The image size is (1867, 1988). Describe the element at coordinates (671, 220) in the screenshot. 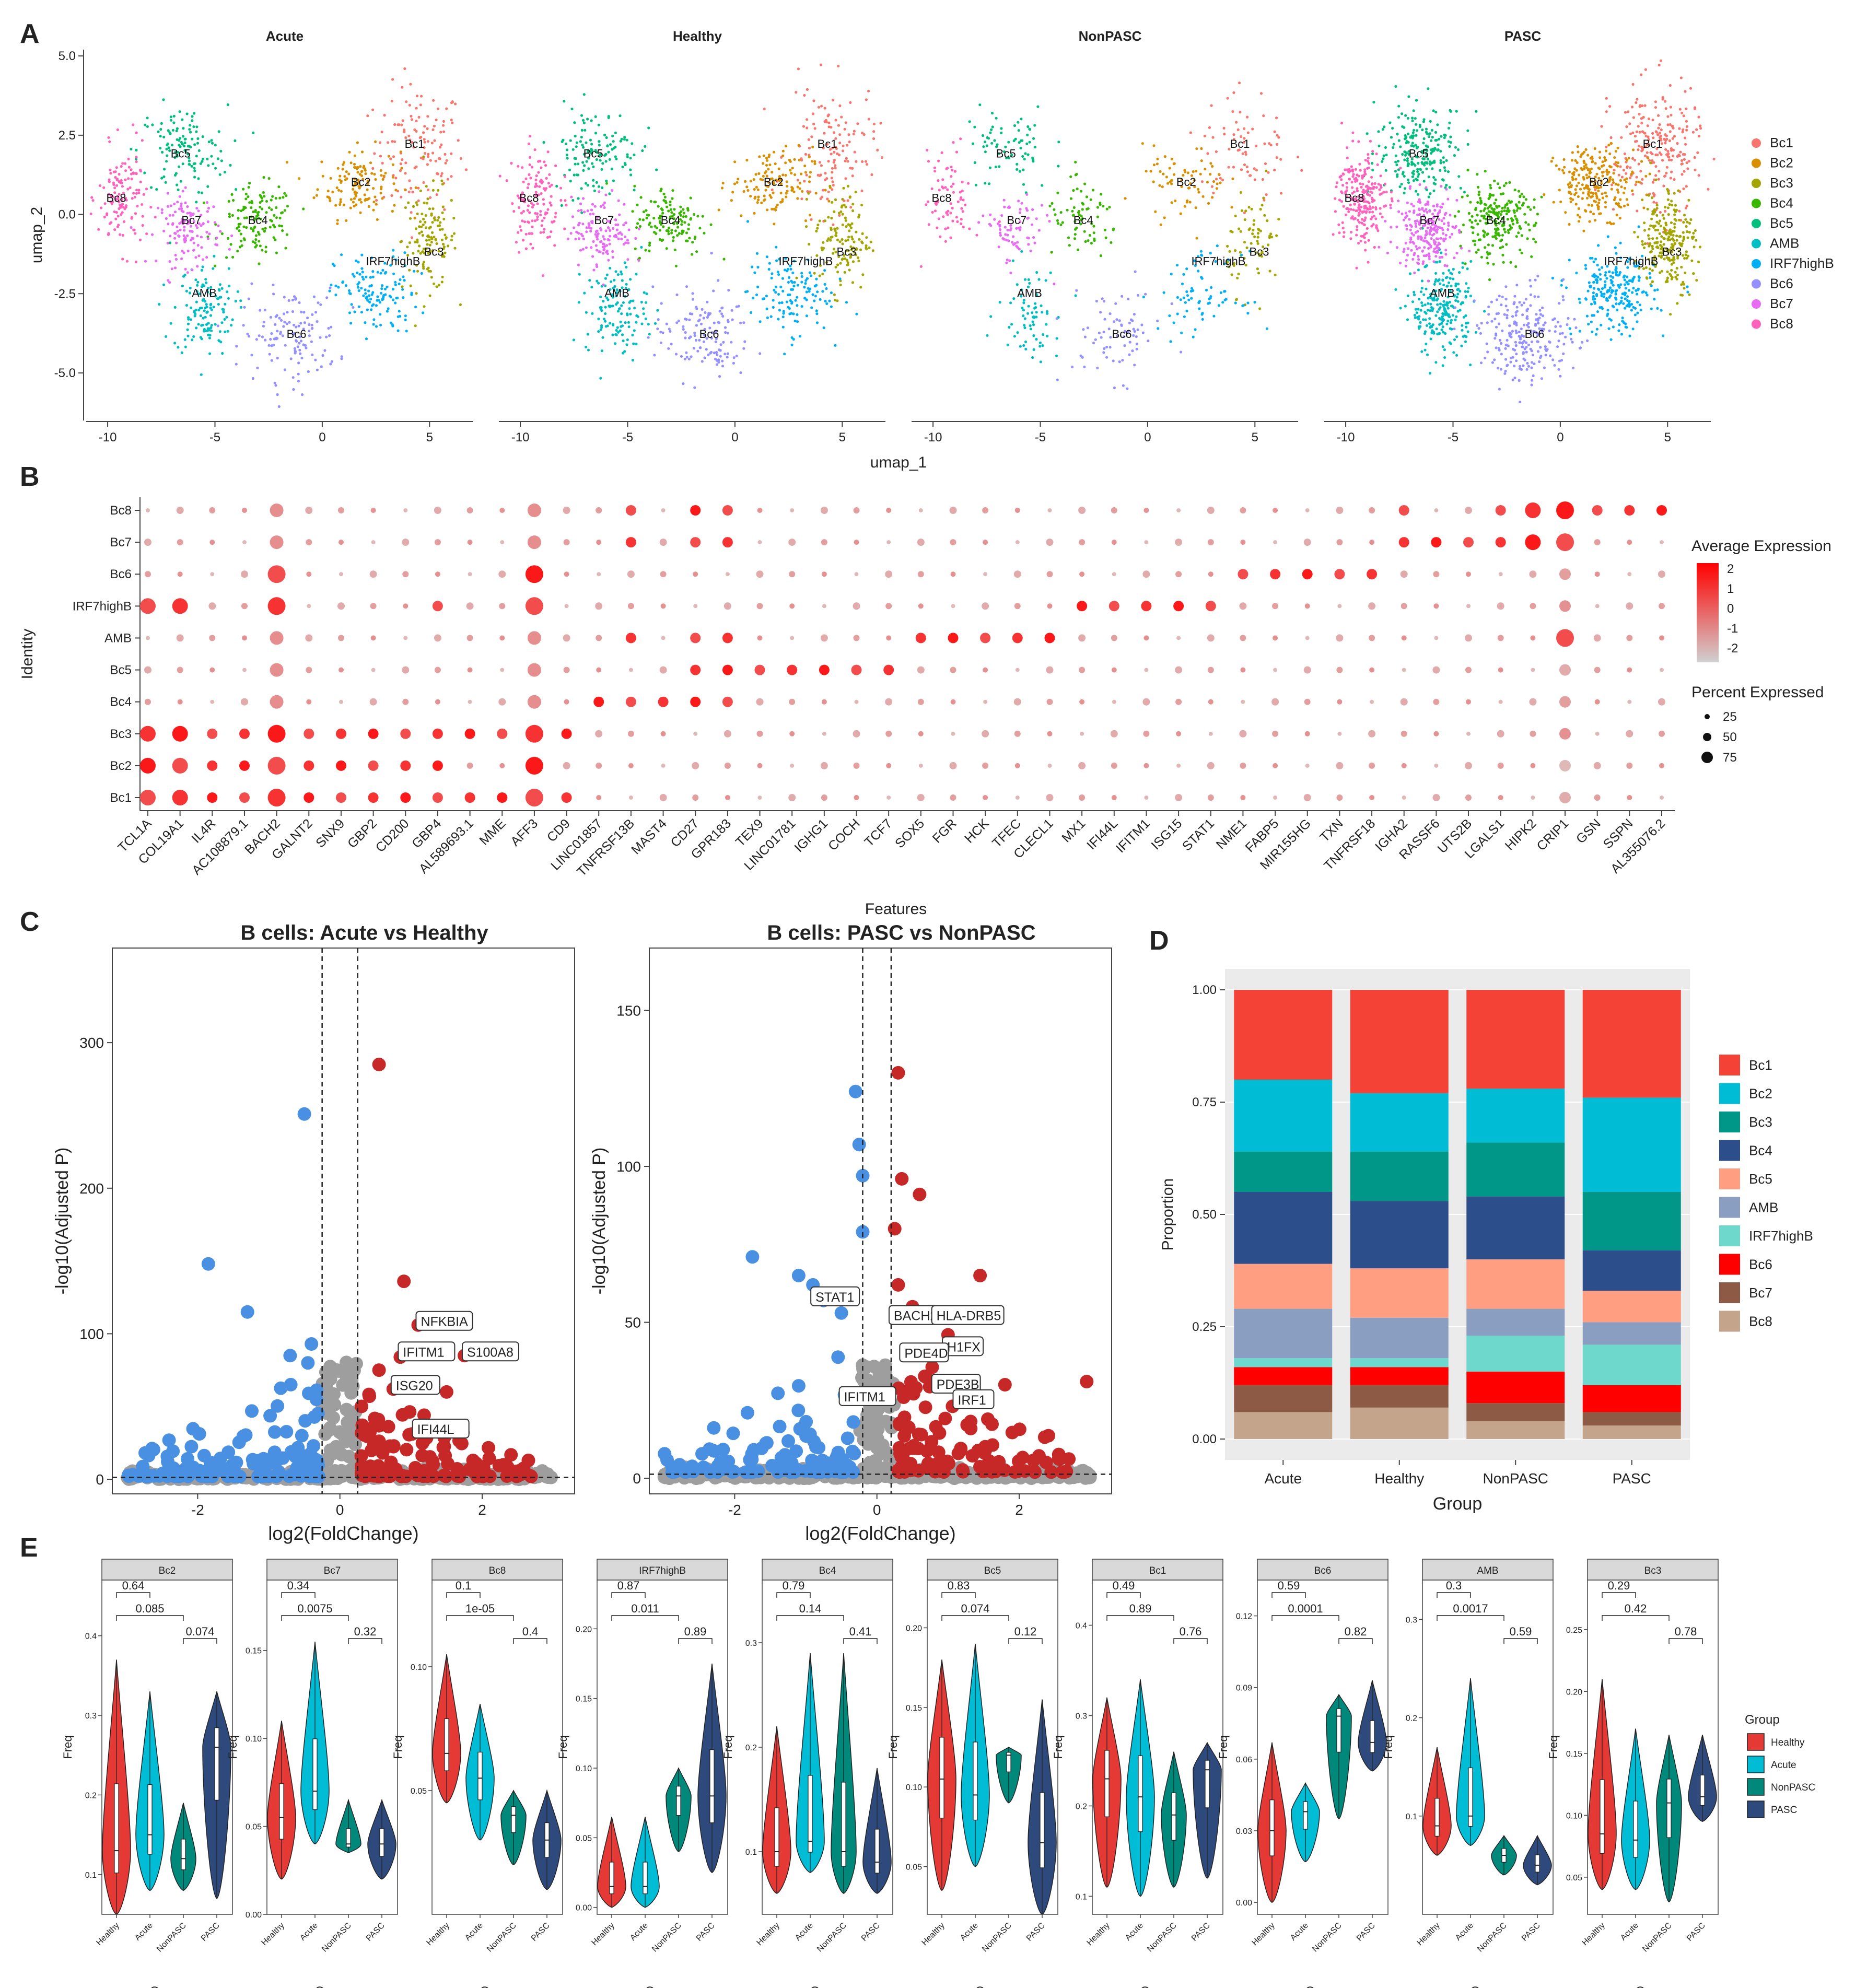

I see `umap-cluster-label: Bc4` at that location.